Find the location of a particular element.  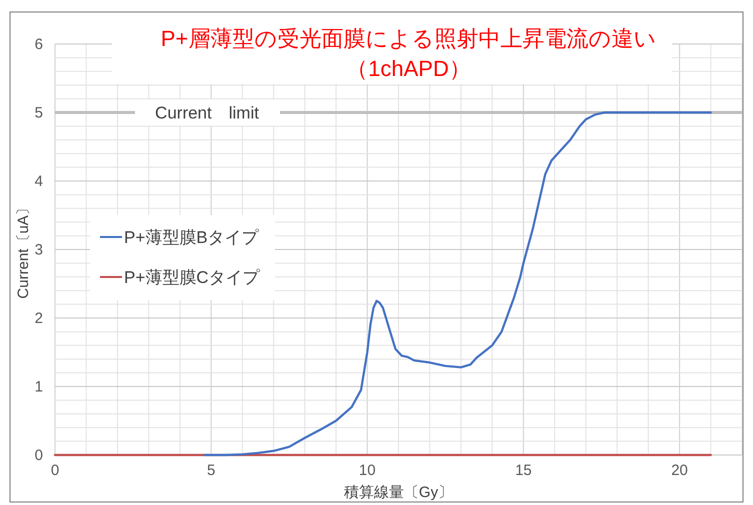

y-axis-title: Current〔uA〕 is located at coordinates (23, 249).